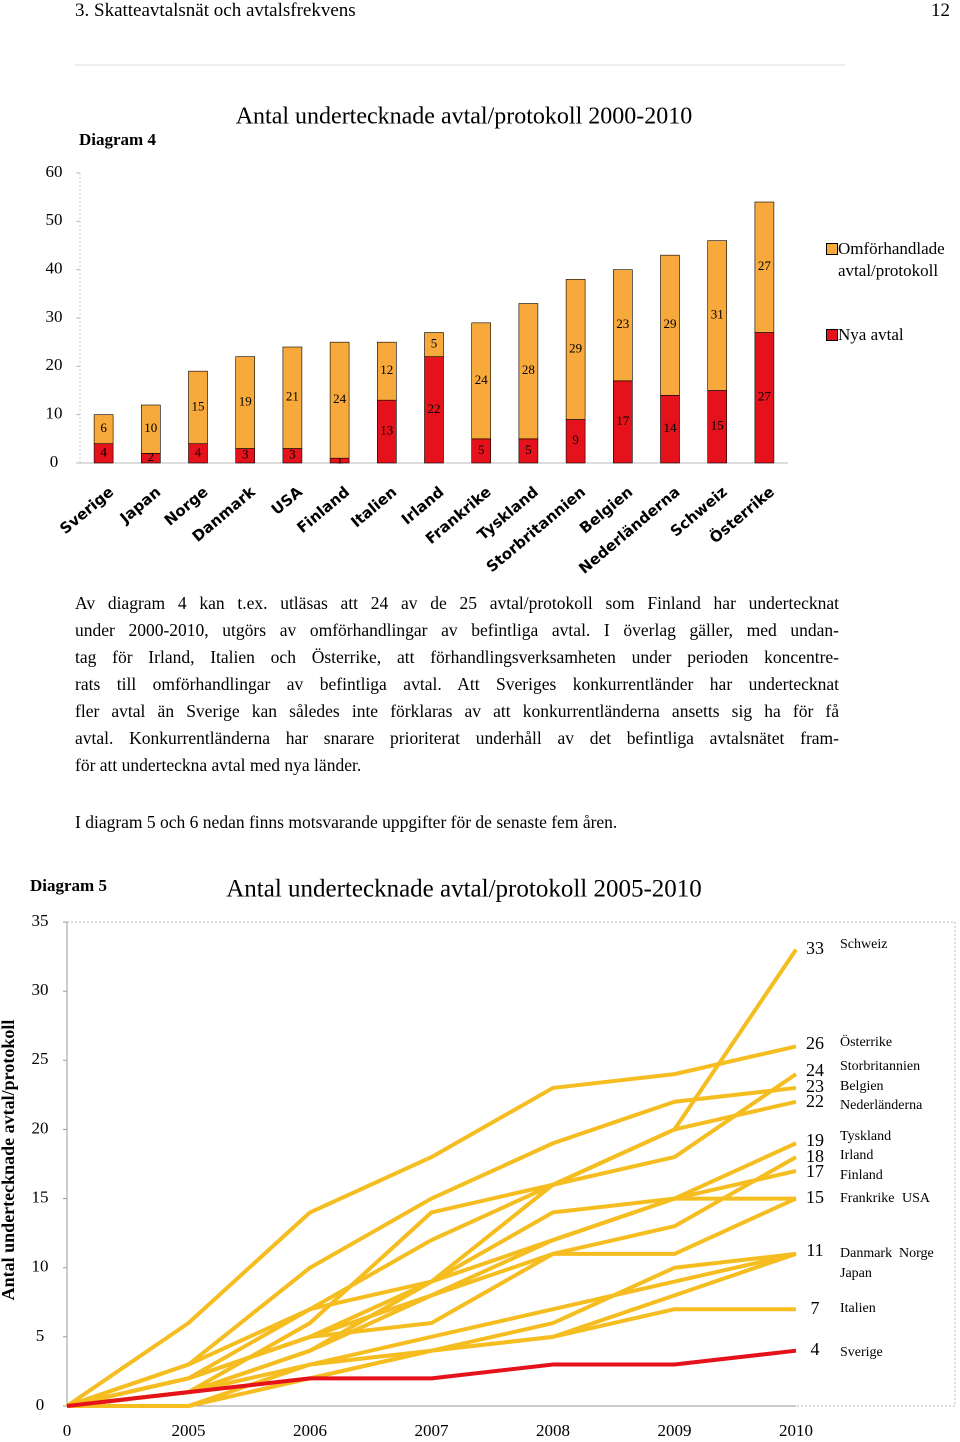 This screenshot has width=960, height=1442. Describe the element at coordinates (815, 1308) in the screenshot. I see `end-value-label: 7` at that location.